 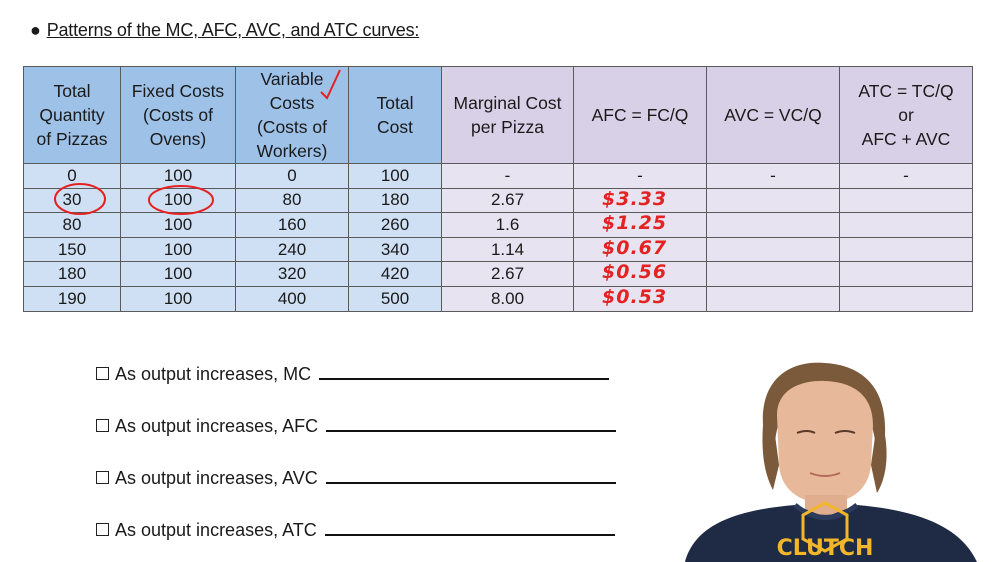 I want to click on cell-total-cost: 420, so click(x=395, y=274).